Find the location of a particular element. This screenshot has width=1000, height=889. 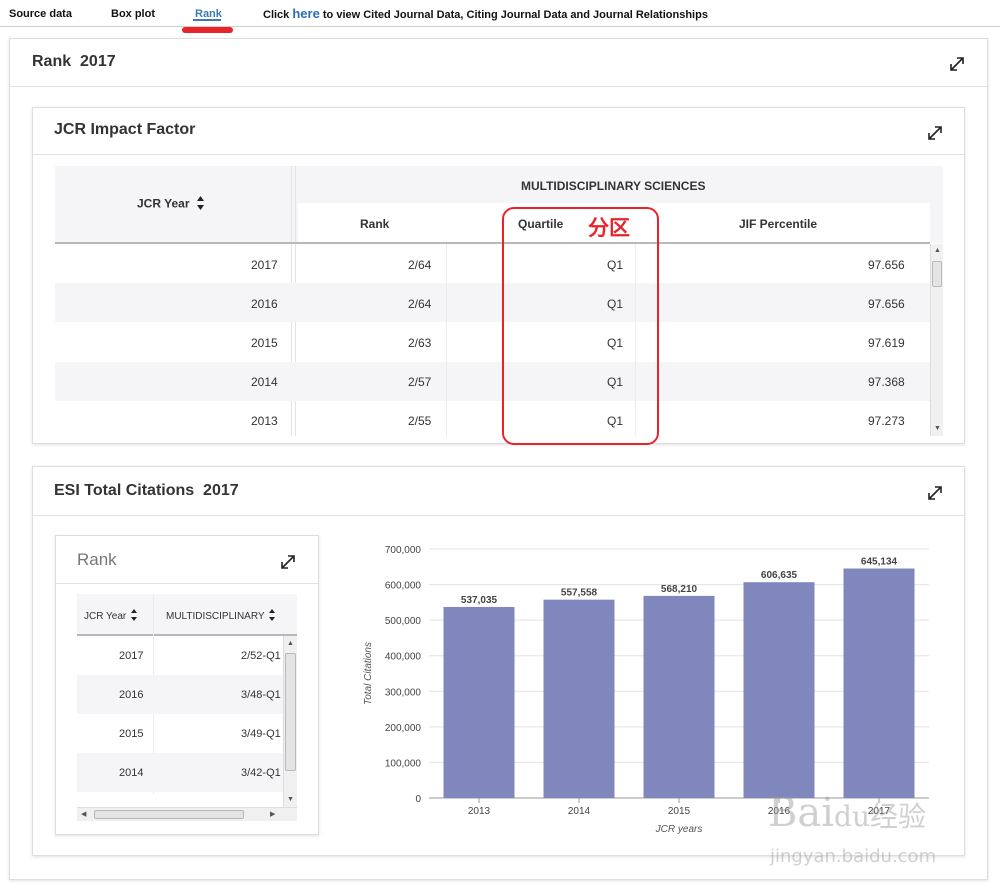

watermark-brand3: 经验 is located at coordinates (898, 816).